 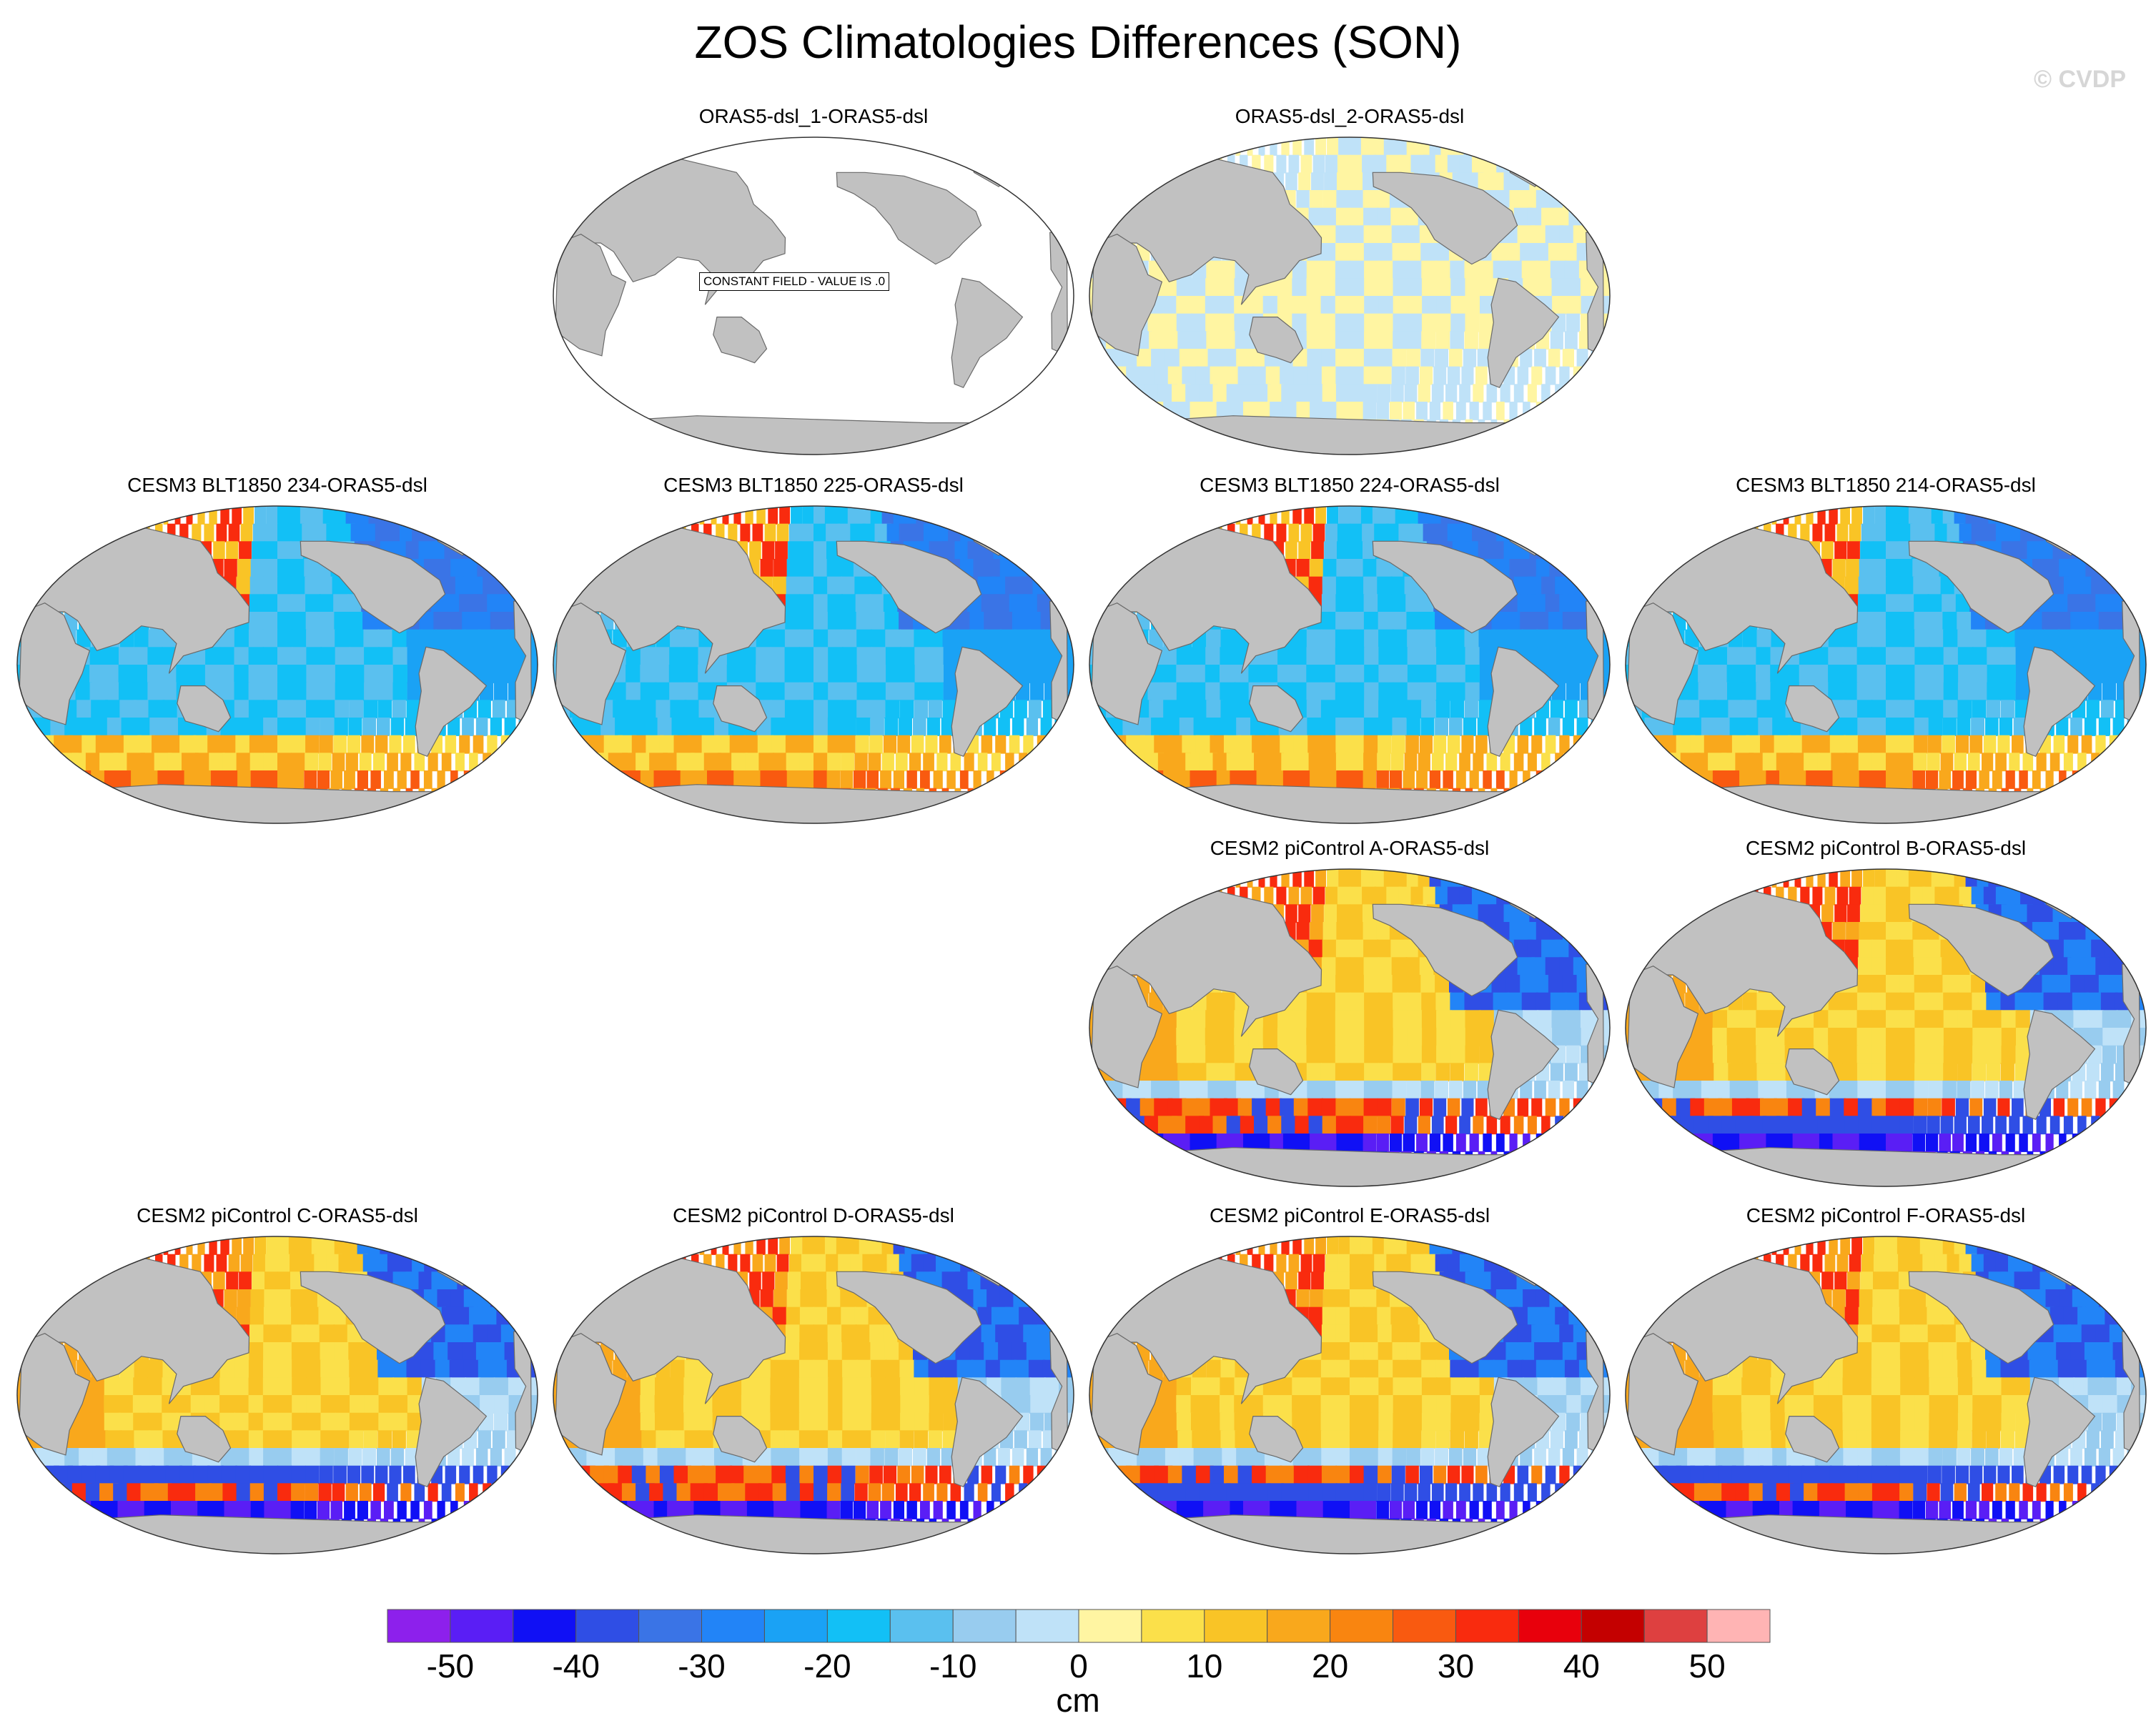 What do you see at coordinates (277, 651) in the screenshot?
I see `map-panel: CESM3 BLT1850 234-ORAS5-dsl` at bounding box center [277, 651].